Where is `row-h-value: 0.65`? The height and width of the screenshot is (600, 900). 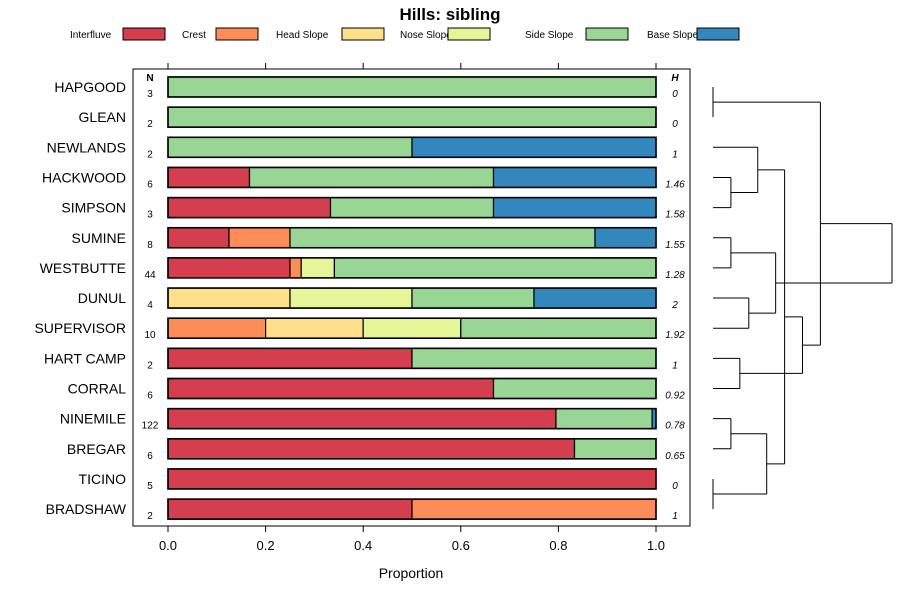 row-h-value: 0.65 is located at coordinates (675, 456).